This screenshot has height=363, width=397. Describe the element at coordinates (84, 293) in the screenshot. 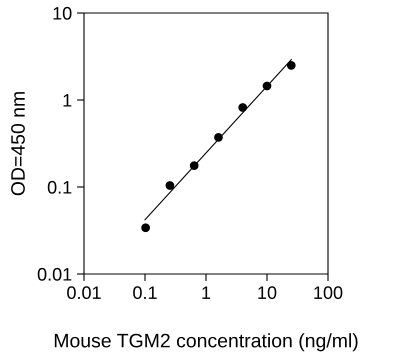

I see `x-tick-label: 0.01` at that location.